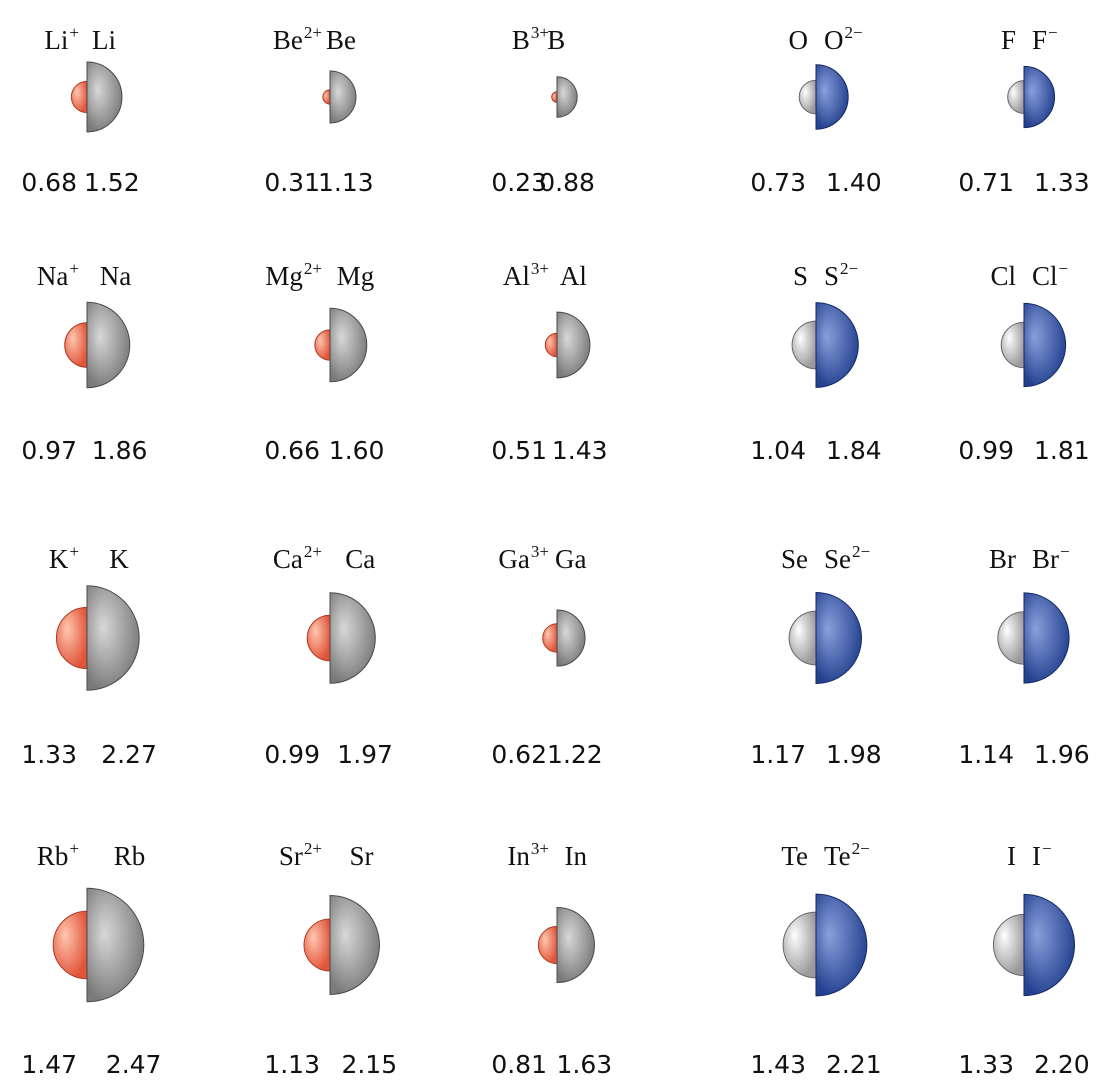  I want to click on left-symbol-in3: In3+, so click(528, 855).